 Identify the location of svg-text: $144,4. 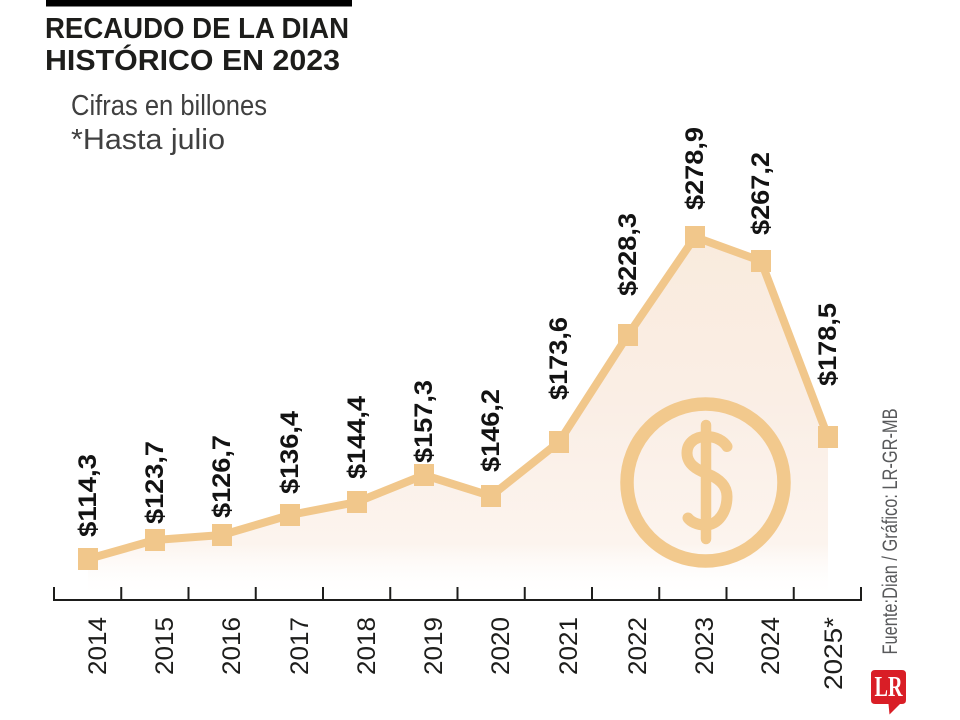
(357, 437).